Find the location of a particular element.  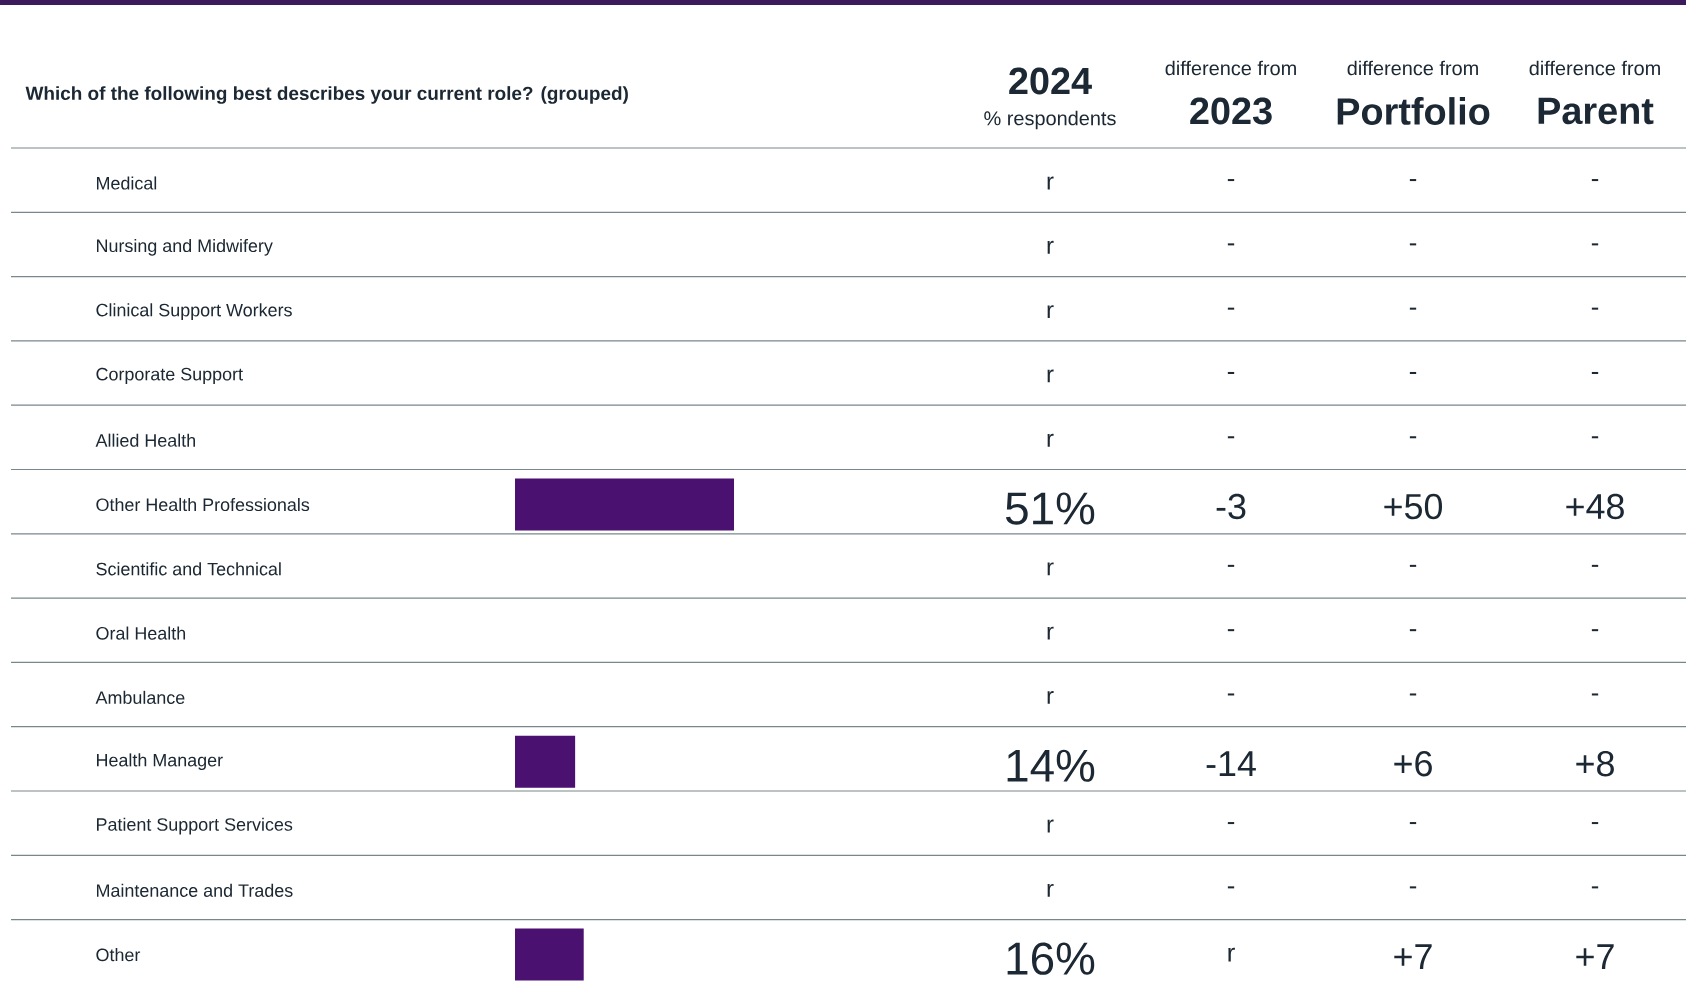

y-tick-label: Ambulance is located at coordinates (140, 697).